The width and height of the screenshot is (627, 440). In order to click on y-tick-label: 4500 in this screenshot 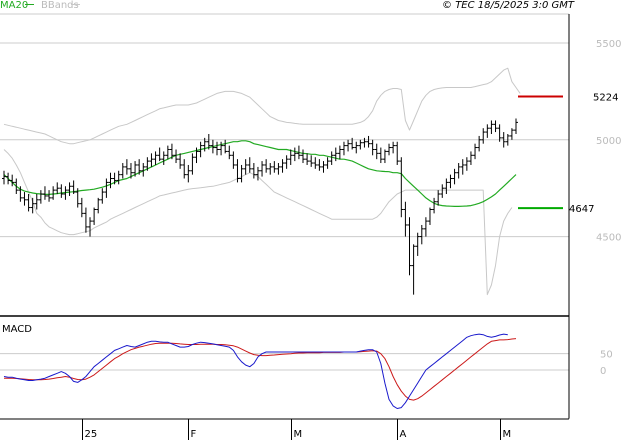, I will do `click(608, 238)`.